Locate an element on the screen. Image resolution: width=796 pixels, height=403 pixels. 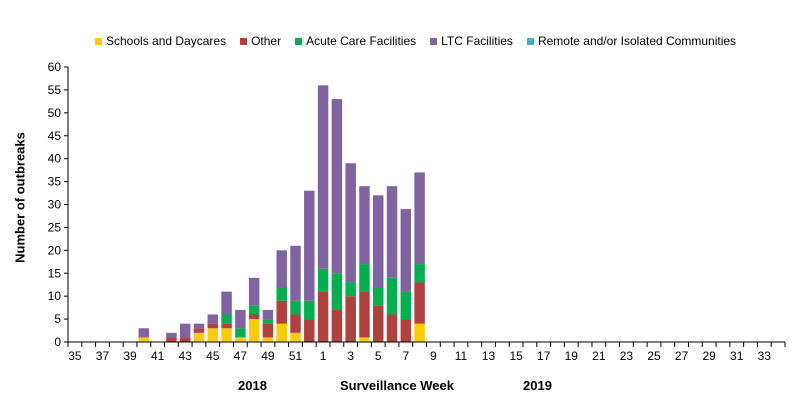
legend-item: LTC Facilities is located at coordinates (471, 41).